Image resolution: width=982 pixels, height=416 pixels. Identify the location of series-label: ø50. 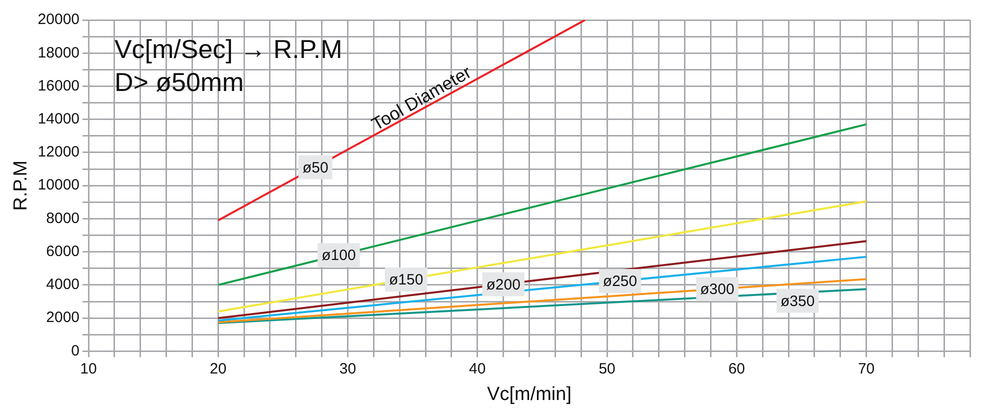
(315, 167).